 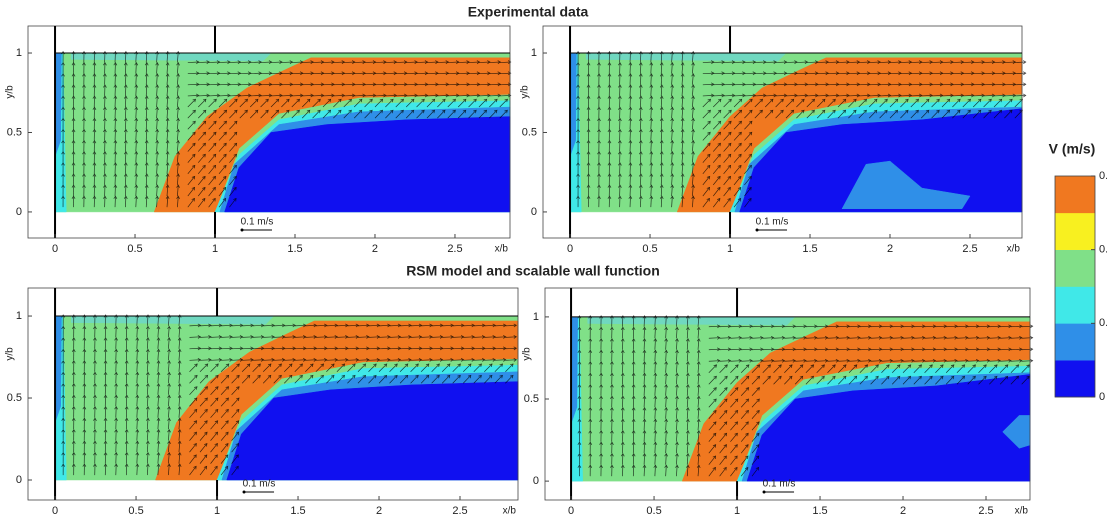 What do you see at coordinates (1103, 176) in the screenshot?
I see `colorbar-tick-label: 0.15` at bounding box center [1103, 176].